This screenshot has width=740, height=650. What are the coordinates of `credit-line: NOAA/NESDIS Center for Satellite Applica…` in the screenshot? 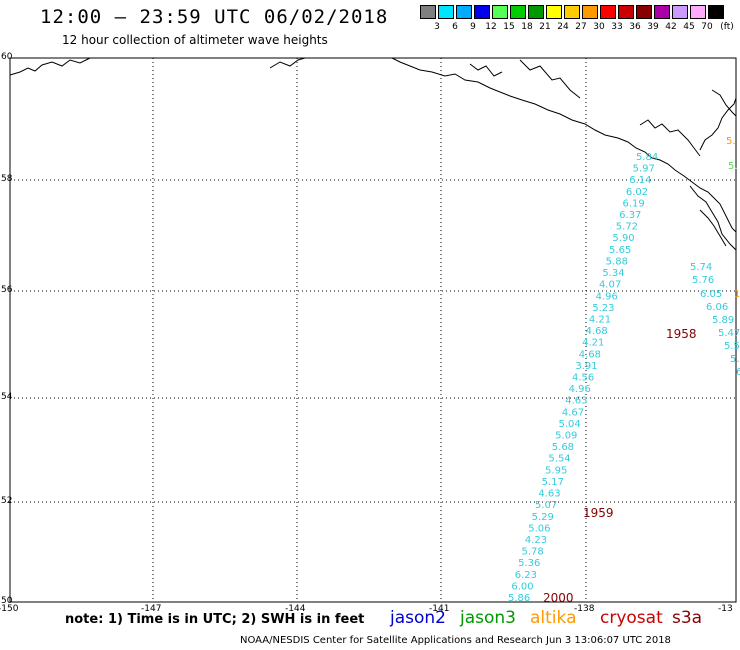 It's located at (455, 640).